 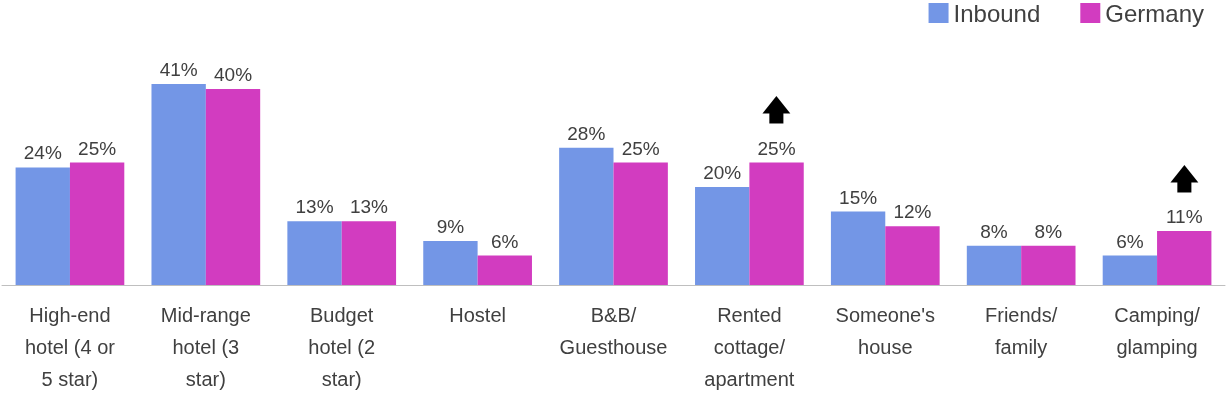 What do you see at coordinates (912, 212) in the screenshot?
I see `data-label: 12%` at bounding box center [912, 212].